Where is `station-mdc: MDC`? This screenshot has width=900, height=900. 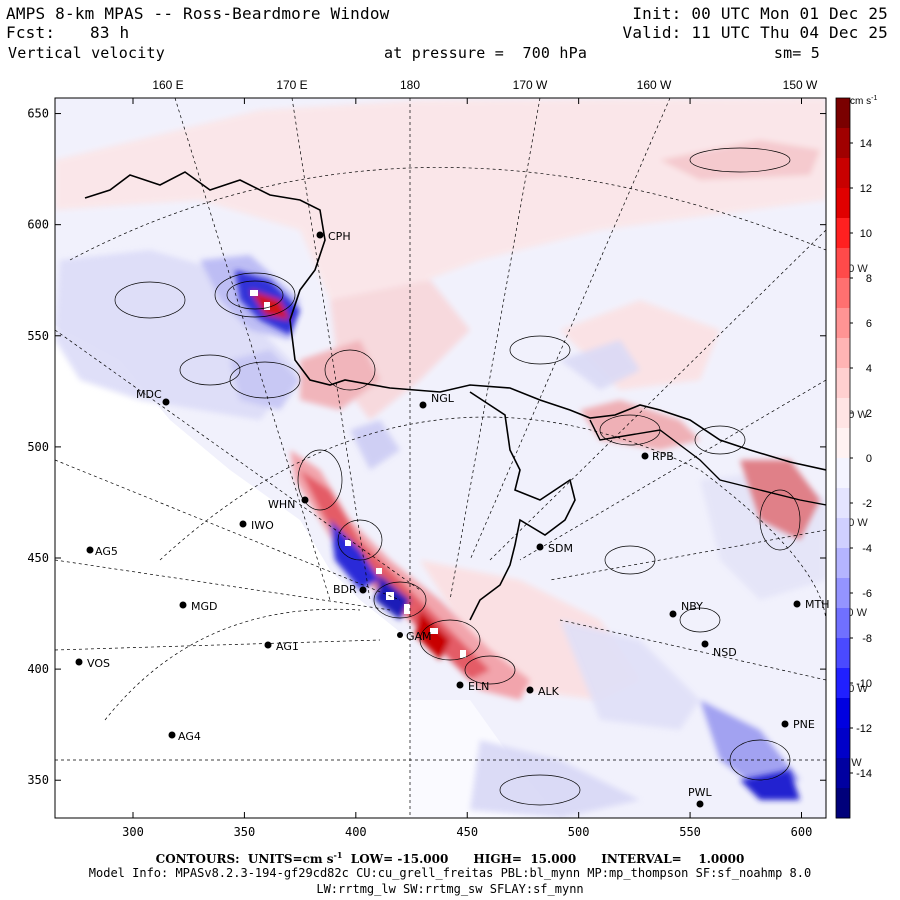
station-mdc: MDC is located at coordinates (153, 397).